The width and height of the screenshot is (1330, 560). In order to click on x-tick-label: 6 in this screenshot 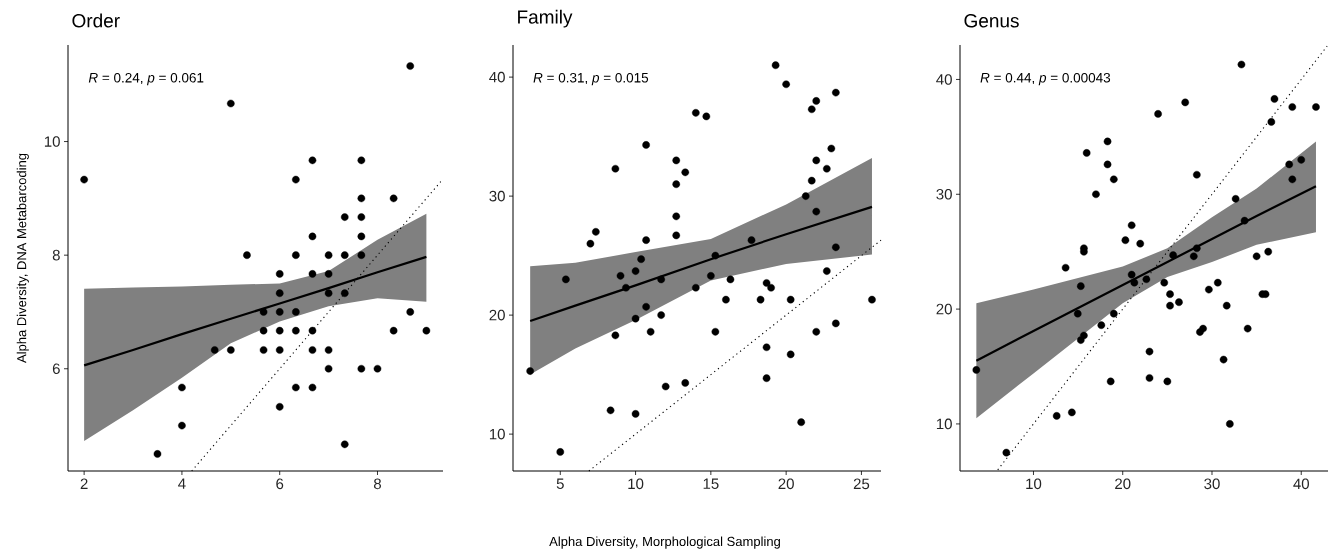, I will do `click(280, 484)`.